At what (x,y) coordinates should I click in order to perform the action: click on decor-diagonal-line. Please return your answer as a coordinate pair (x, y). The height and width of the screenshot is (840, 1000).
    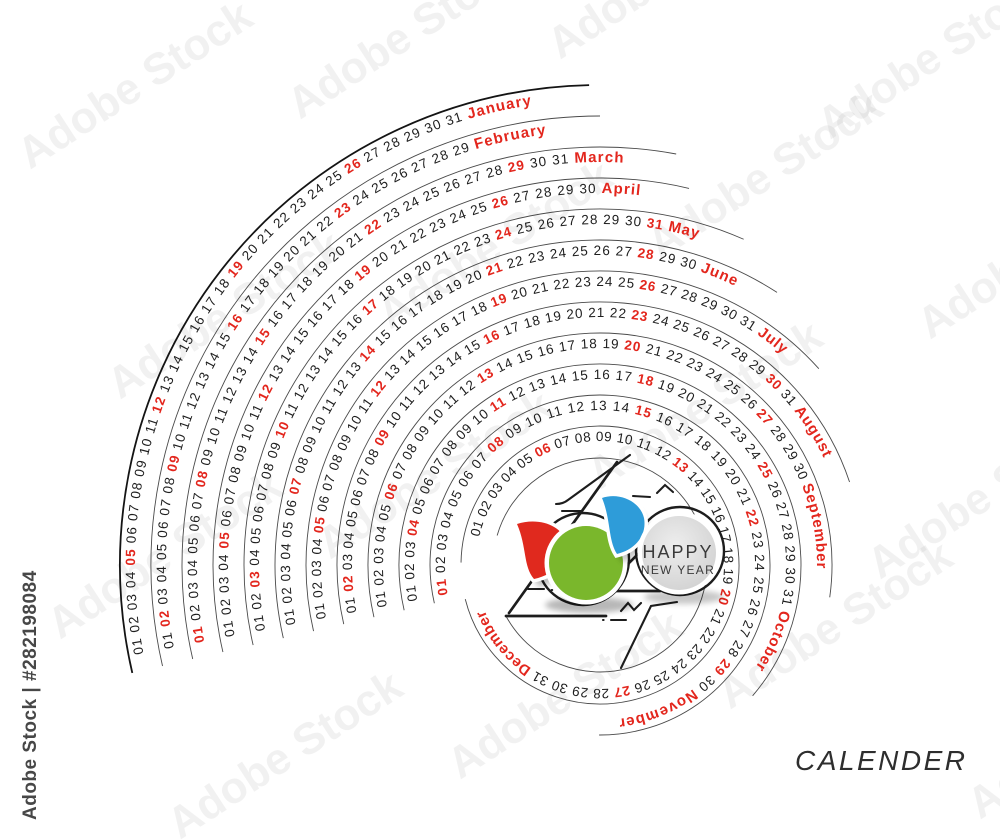
    Looking at the image, I should click on (593, 479).